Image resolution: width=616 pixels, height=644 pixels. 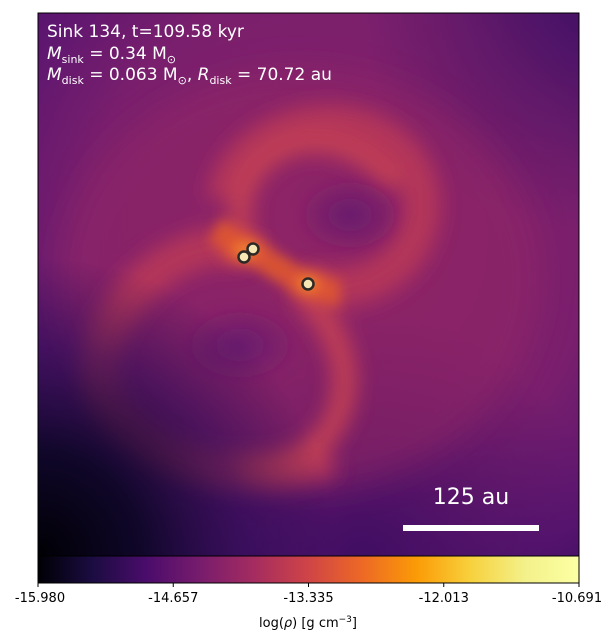 I want to click on scale-bar-label: 125 au, so click(x=471, y=497).